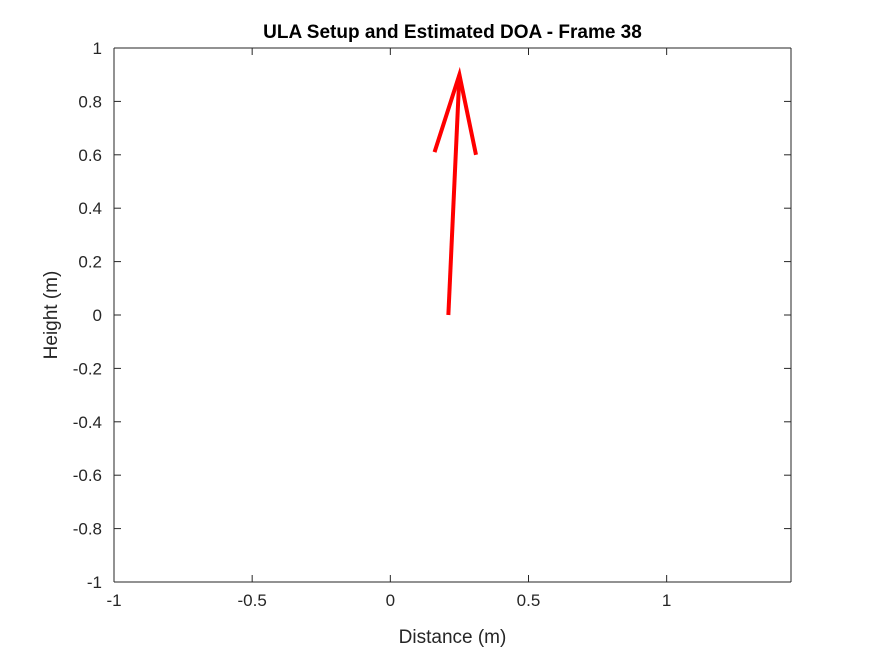  I want to click on y-tick-label: 0.8, so click(90, 101).